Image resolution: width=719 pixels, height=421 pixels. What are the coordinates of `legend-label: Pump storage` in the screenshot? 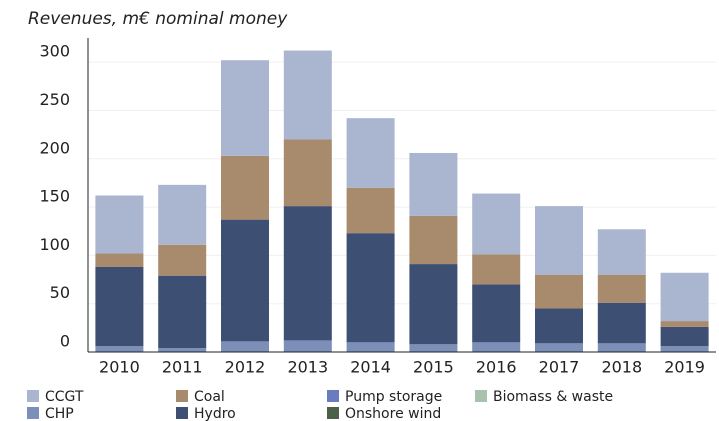 It's located at (393, 397).